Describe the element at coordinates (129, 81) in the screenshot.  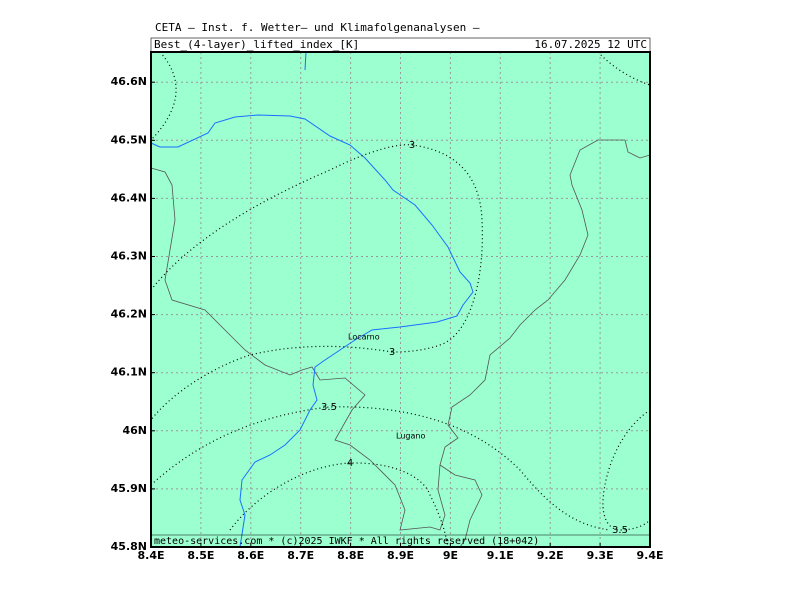
I see `y-tick-label: 46.6N` at that location.